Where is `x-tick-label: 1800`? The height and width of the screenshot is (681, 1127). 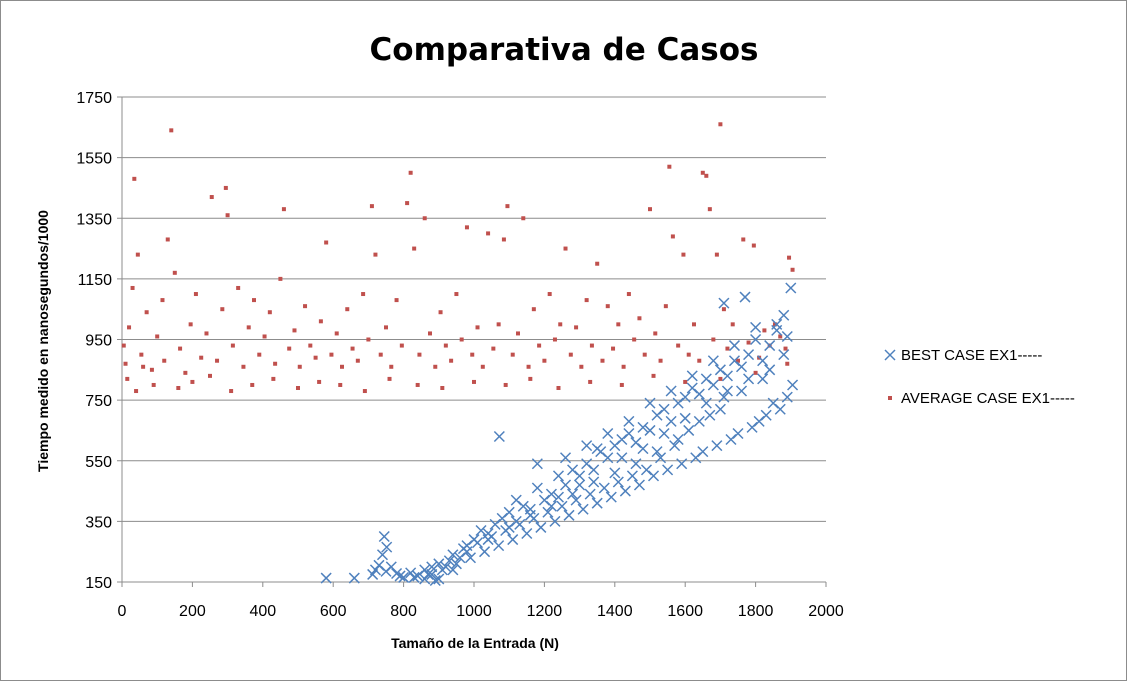
x-tick-label: 1800 is located at coordinates (756, 611).